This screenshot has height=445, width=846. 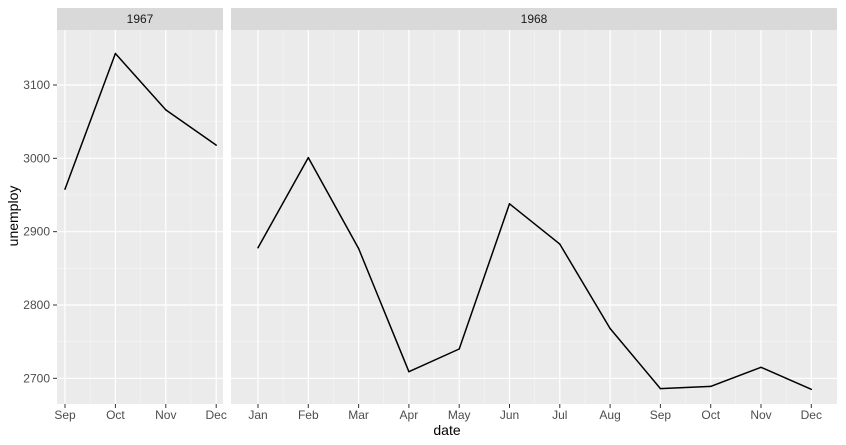 What do you see at coordinates (559, 415) in the screenshot?
I see `x-tick-label: Jul` at bounding box center [559, 415].